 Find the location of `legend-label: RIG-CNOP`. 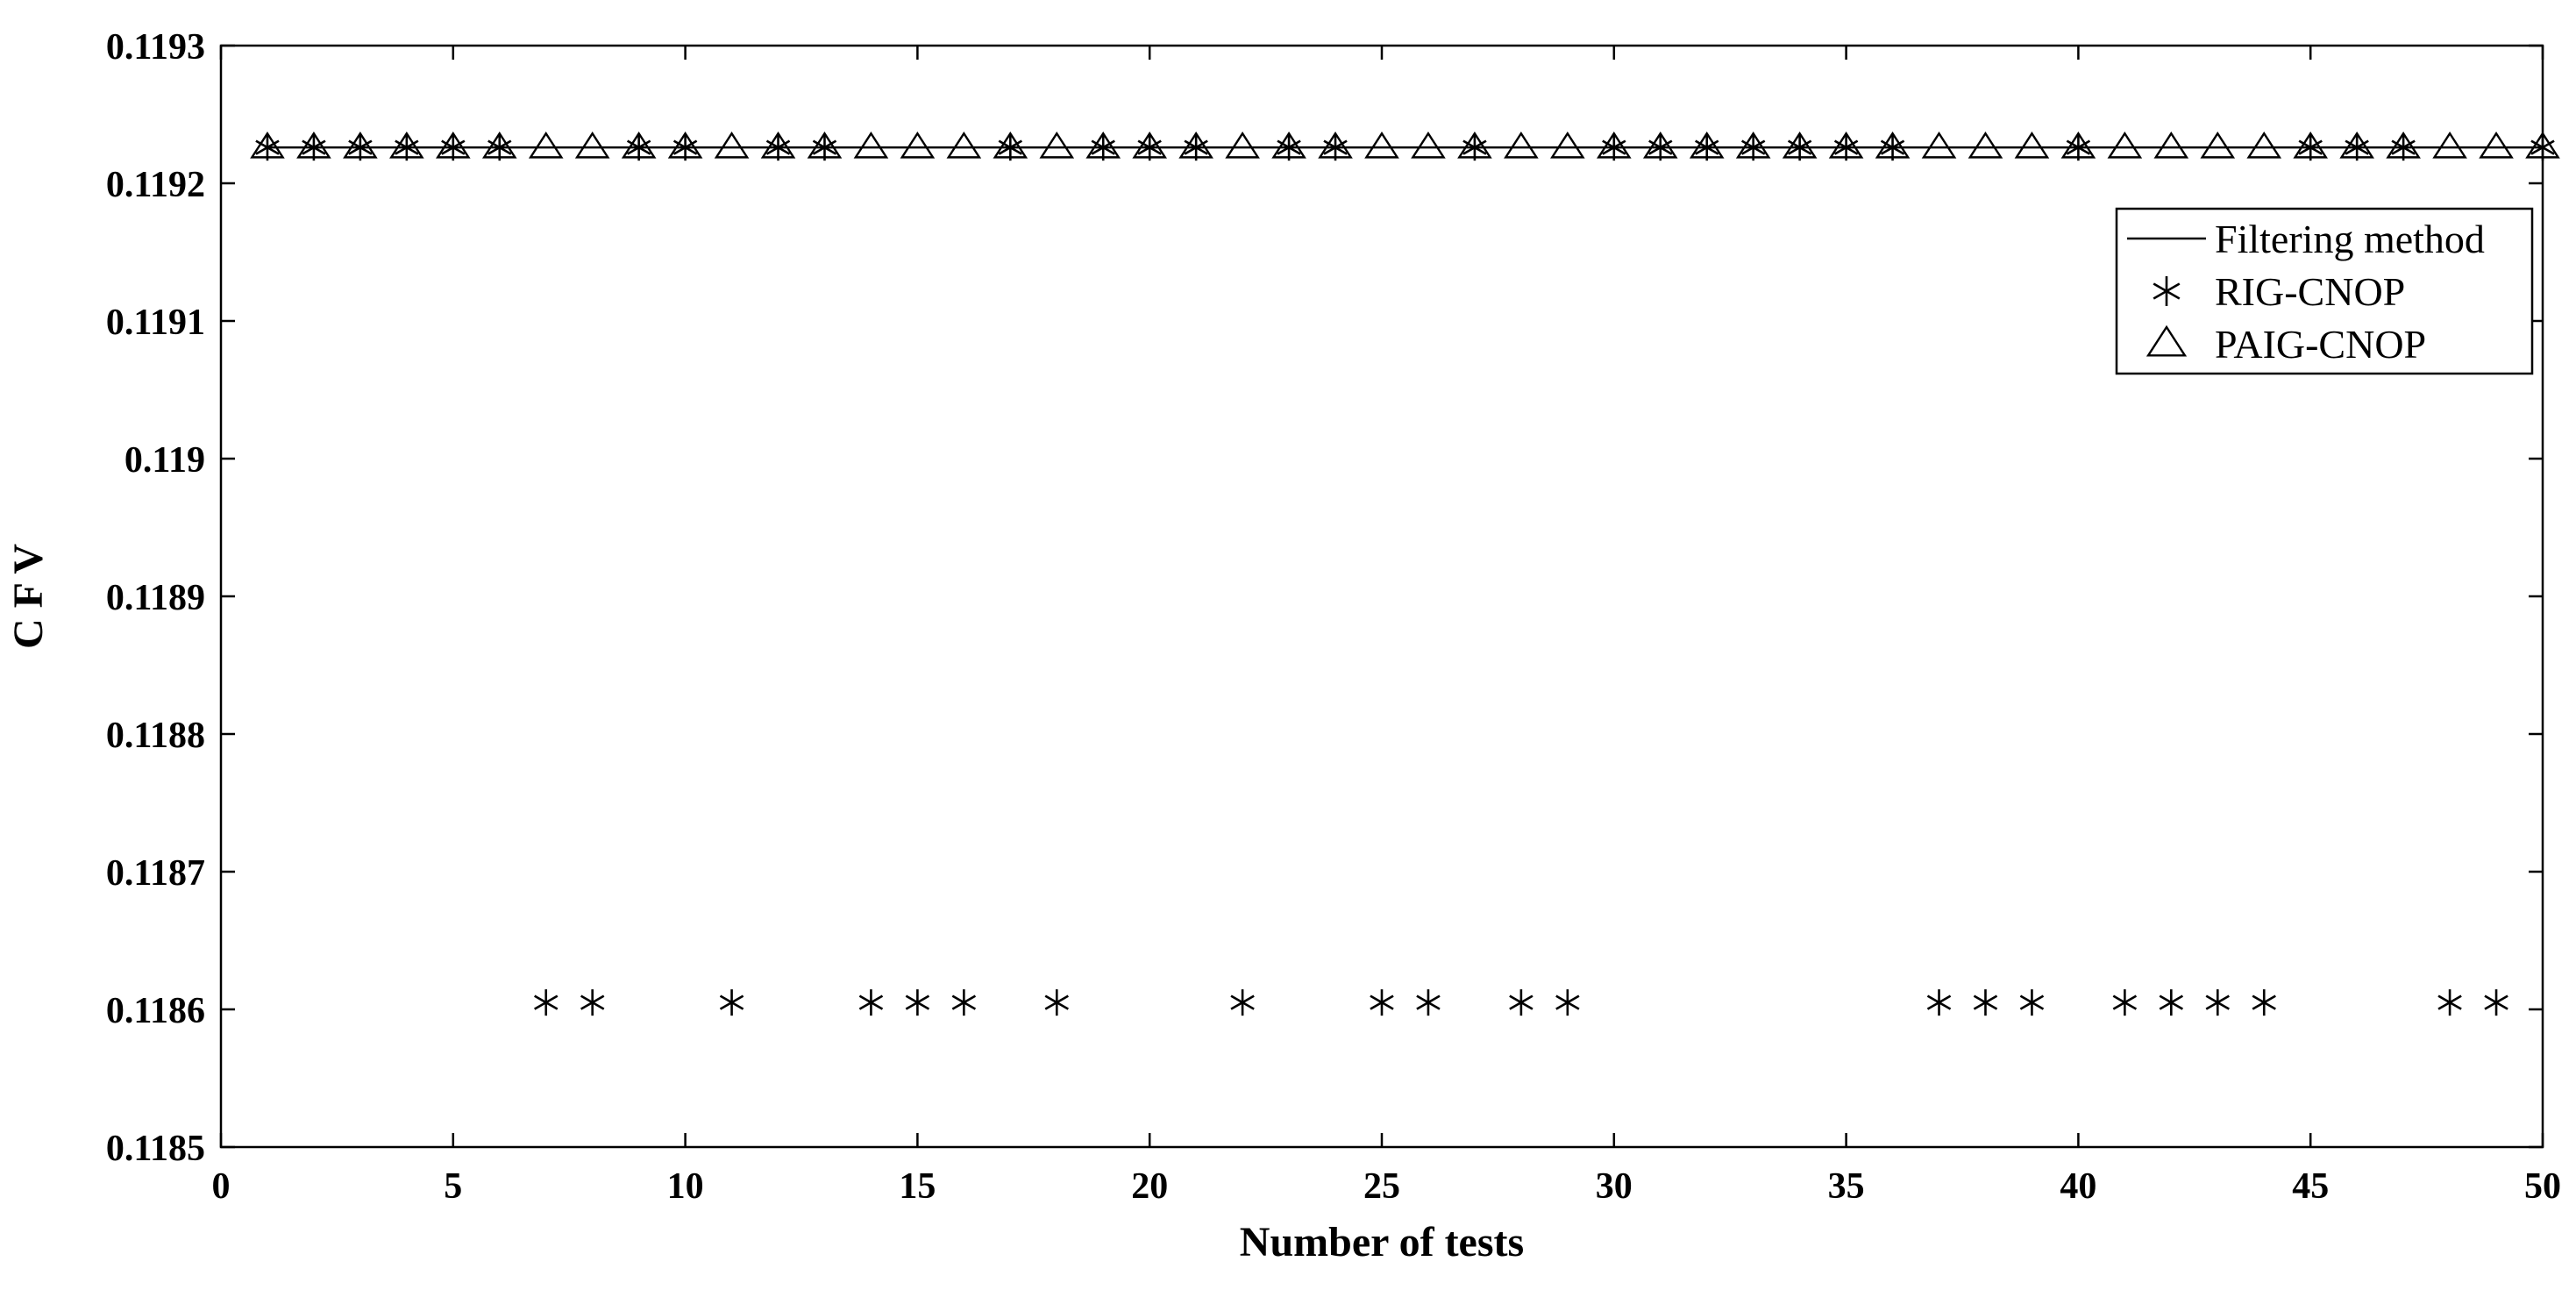

legend-label: RIG-CNOP is located at coordinates (2310, 291).